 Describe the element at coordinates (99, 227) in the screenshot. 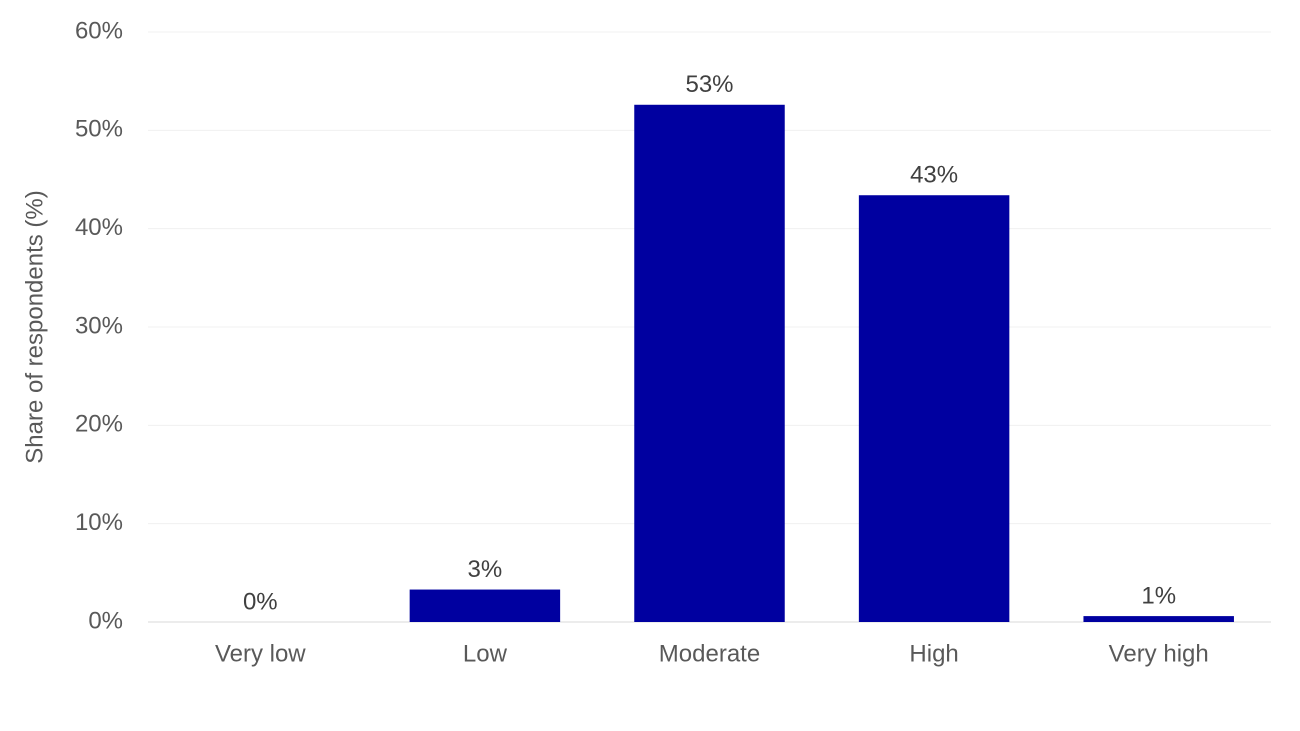

I see `y-tick-label: 40%` at that location.